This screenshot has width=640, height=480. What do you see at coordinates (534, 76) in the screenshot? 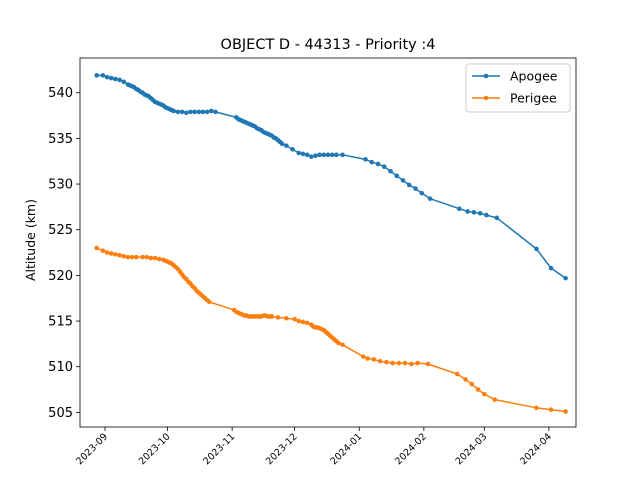
I see `legend-apogee-label: Apogee` at bounding box center [534, 76].